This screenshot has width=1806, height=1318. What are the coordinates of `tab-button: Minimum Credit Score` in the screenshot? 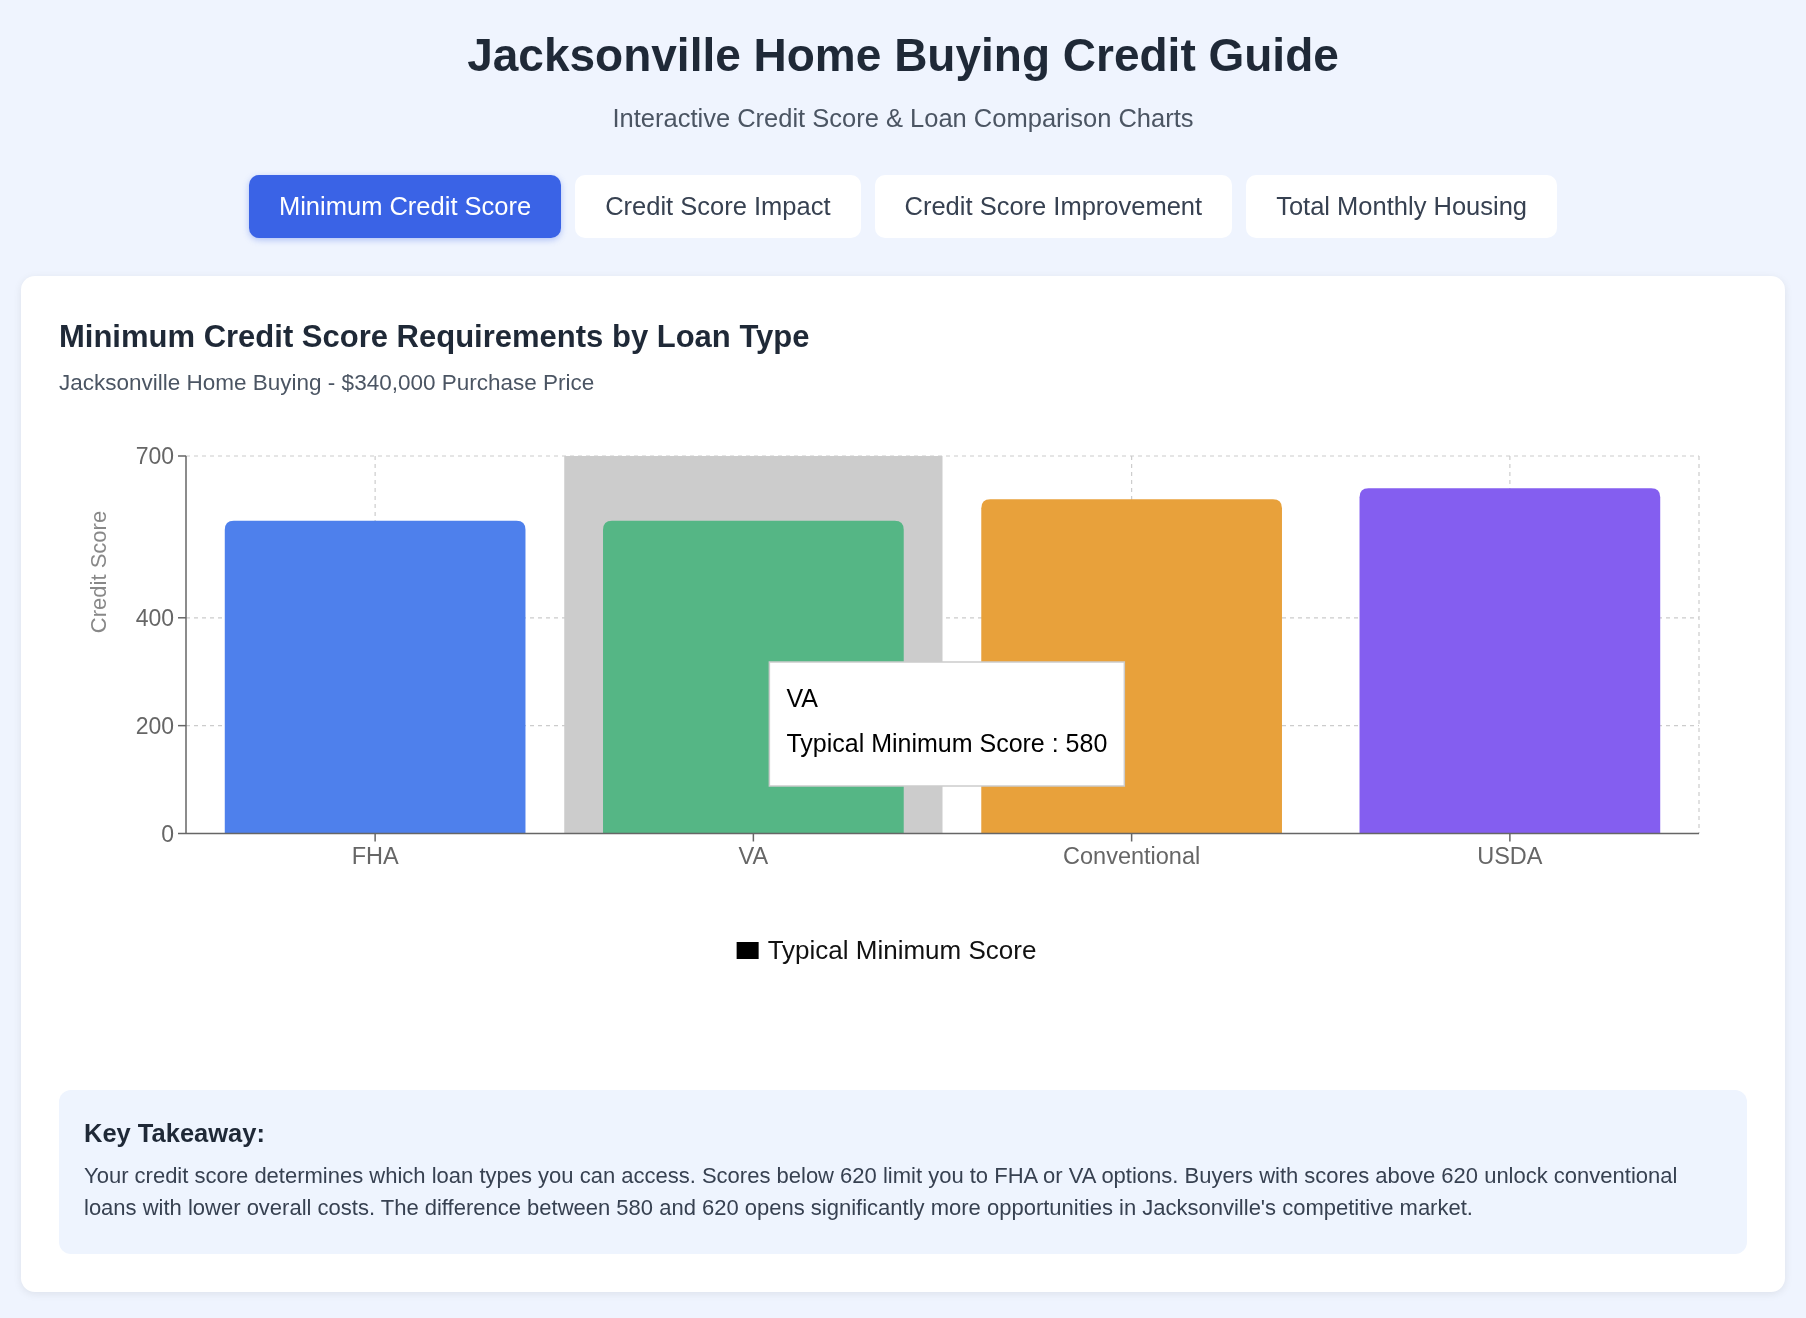 It's located at (405, 206).